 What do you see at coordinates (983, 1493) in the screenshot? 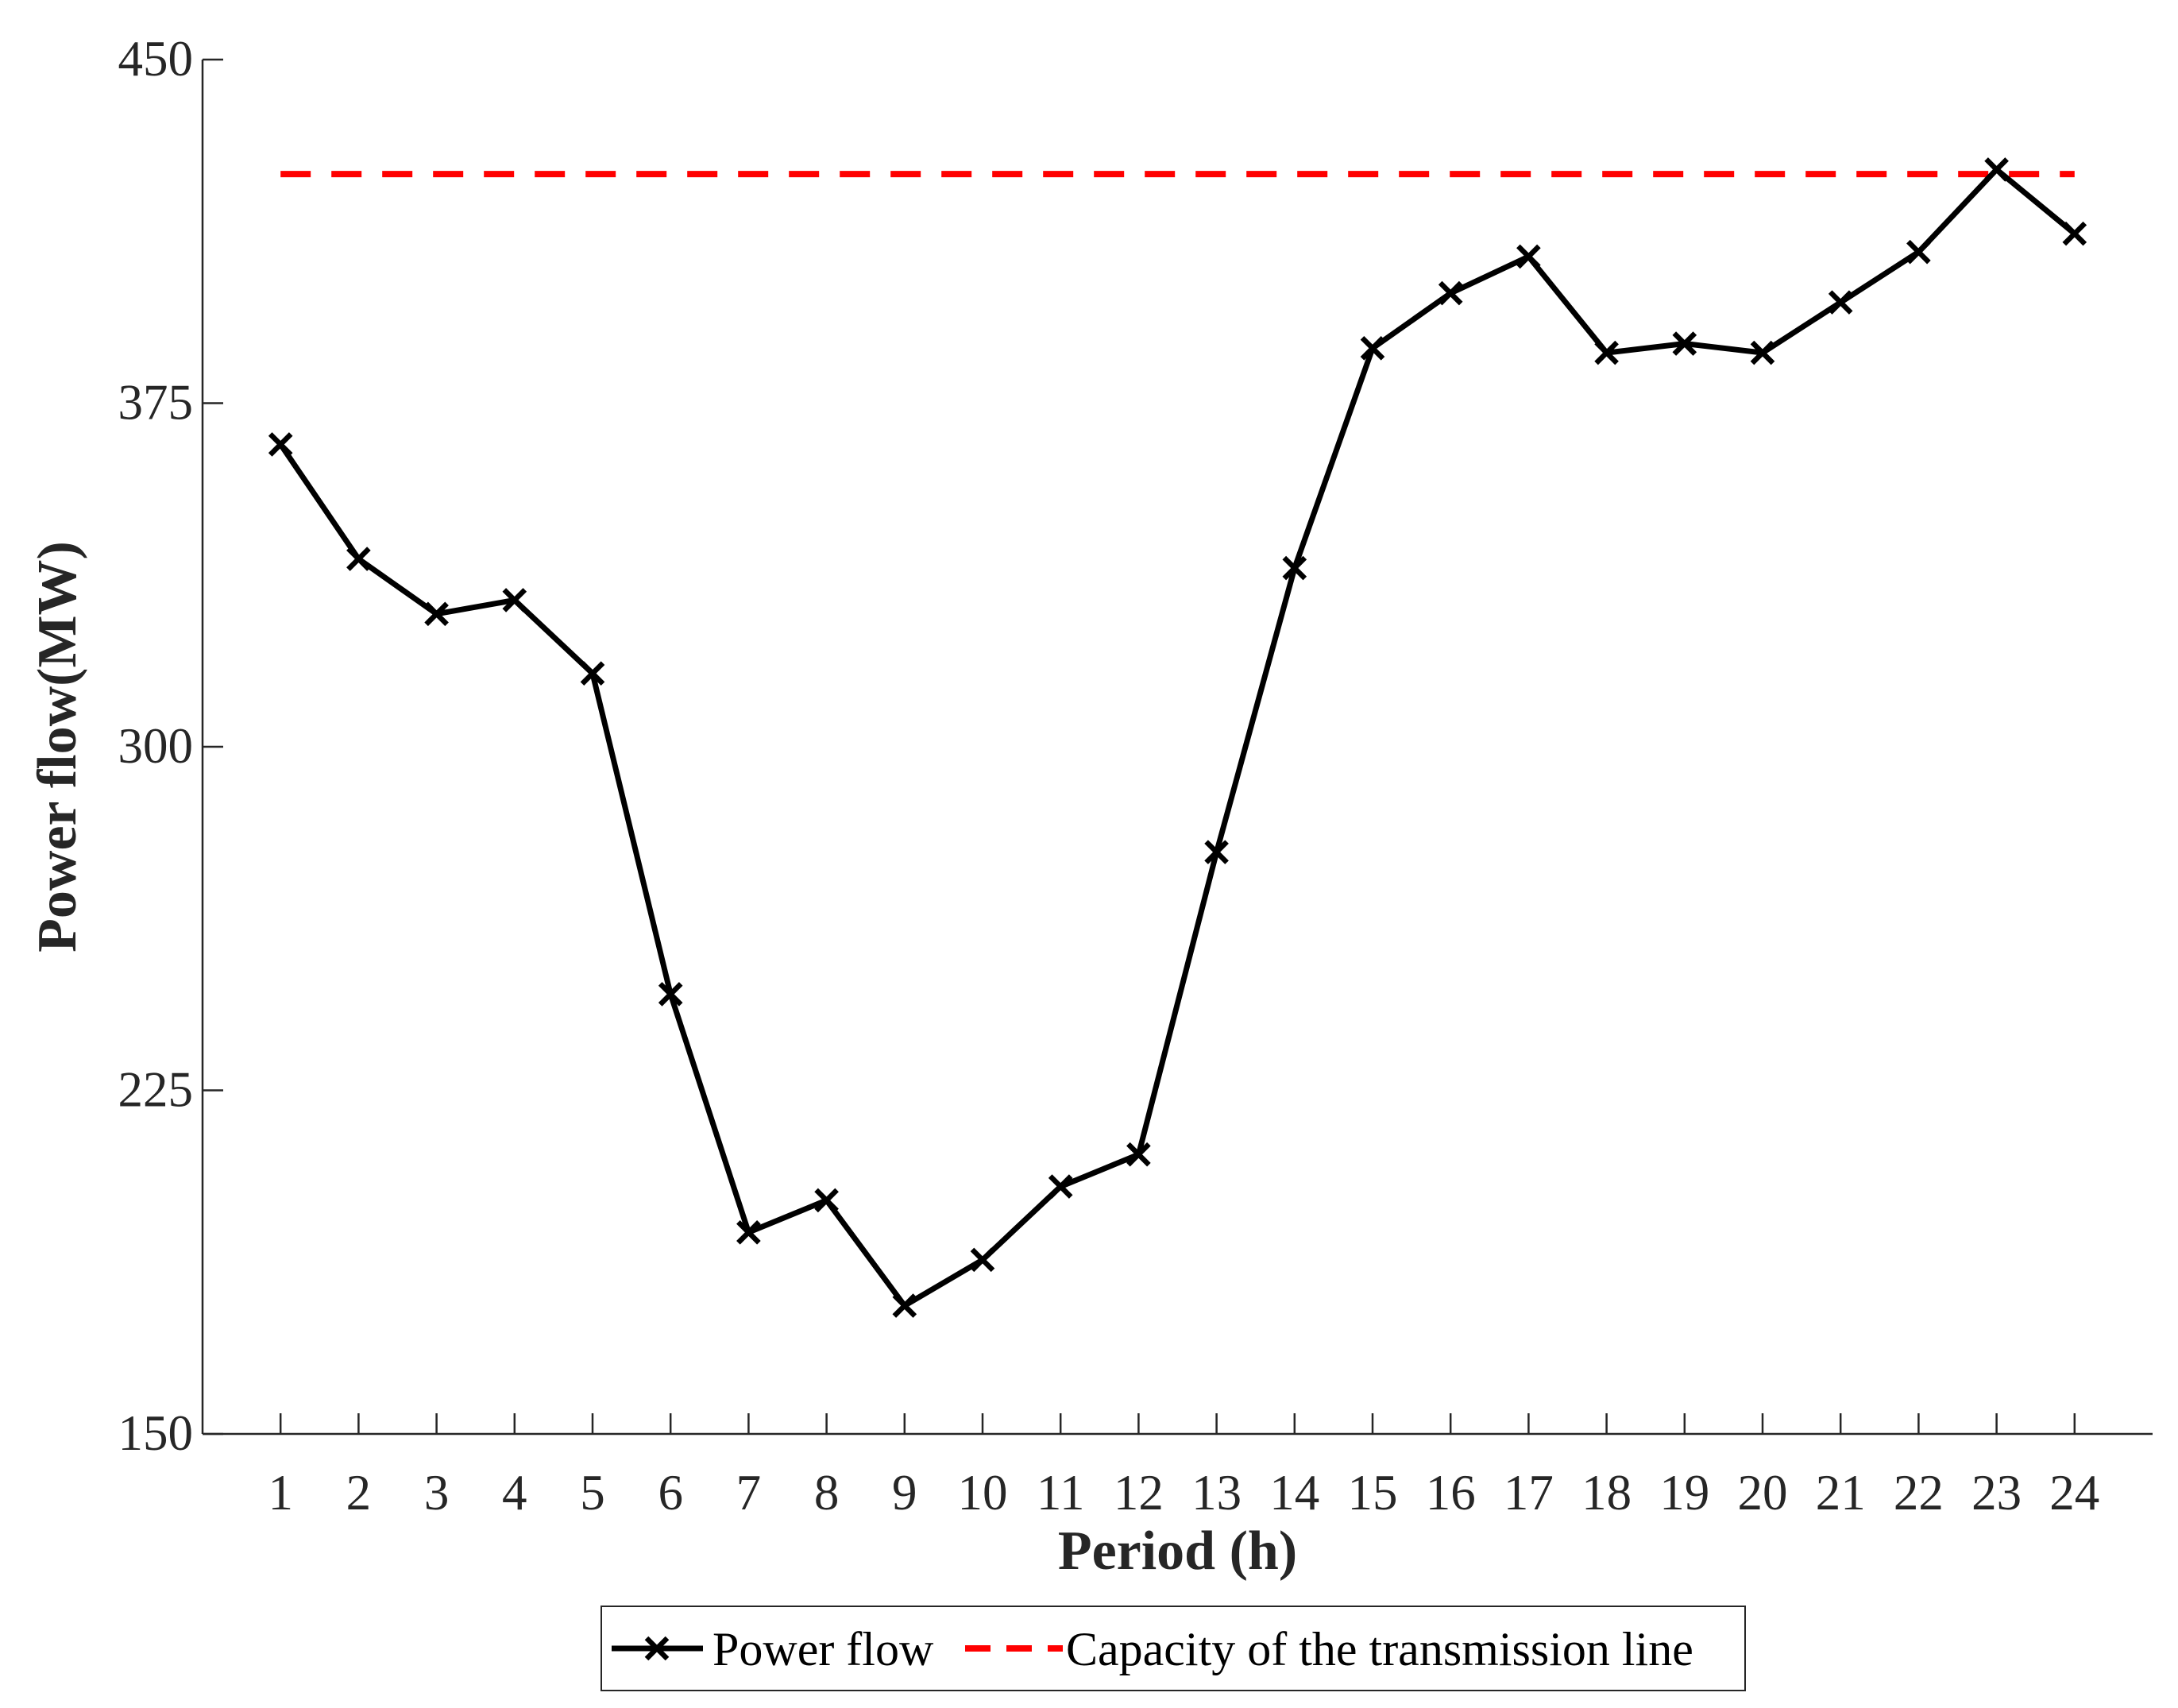
I see `x-tick-label: 10` at bounding box center [983, 1493].